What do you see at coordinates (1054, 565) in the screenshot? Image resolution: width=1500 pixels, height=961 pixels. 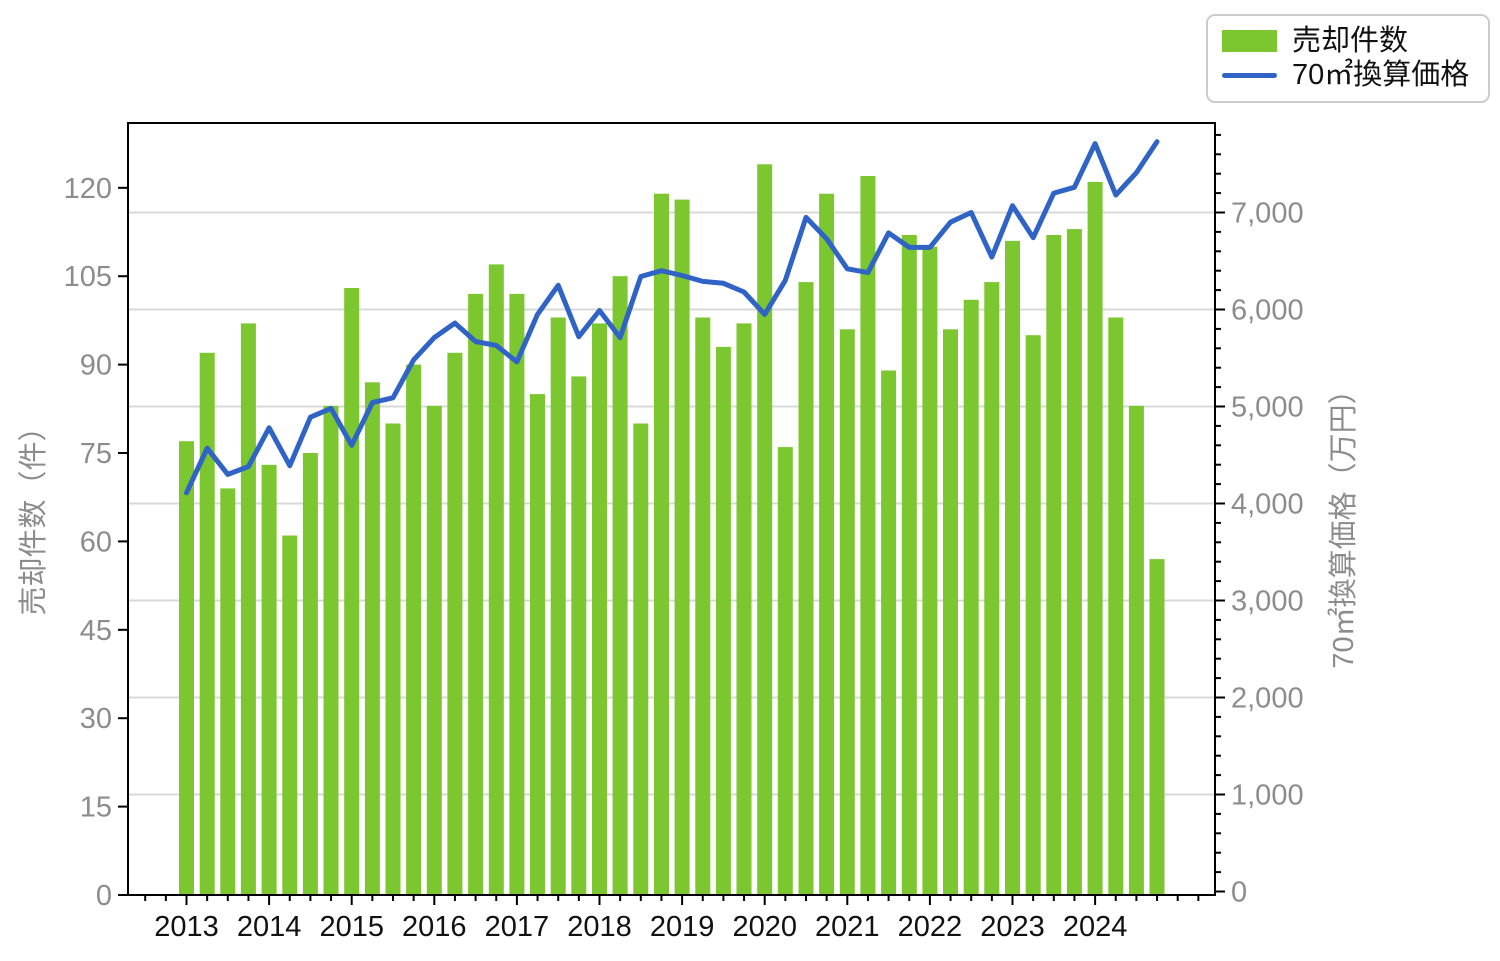 I see `bar-2023Q3` at bounding box center [1054, 565].